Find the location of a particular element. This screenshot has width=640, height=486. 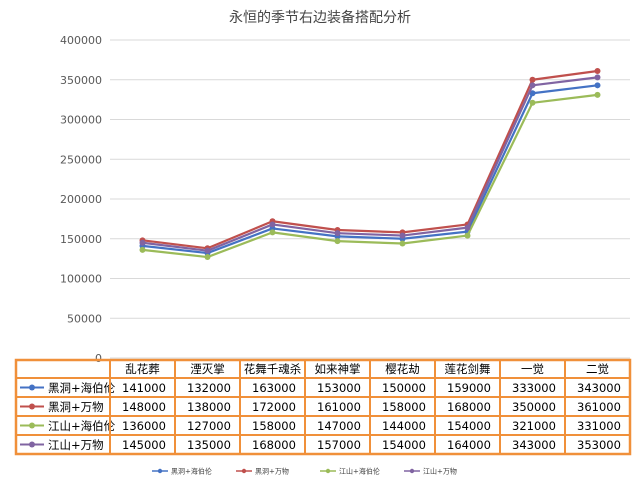

data-label: 157000 is located at coordinates (339, 445).